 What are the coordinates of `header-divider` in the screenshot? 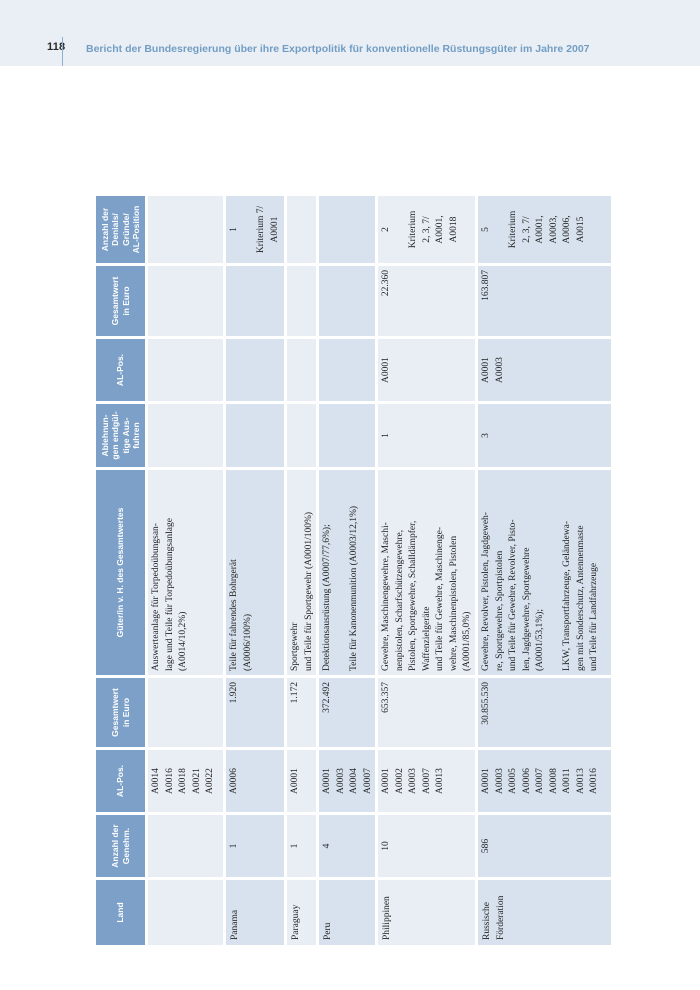 It's located at (62, 51).